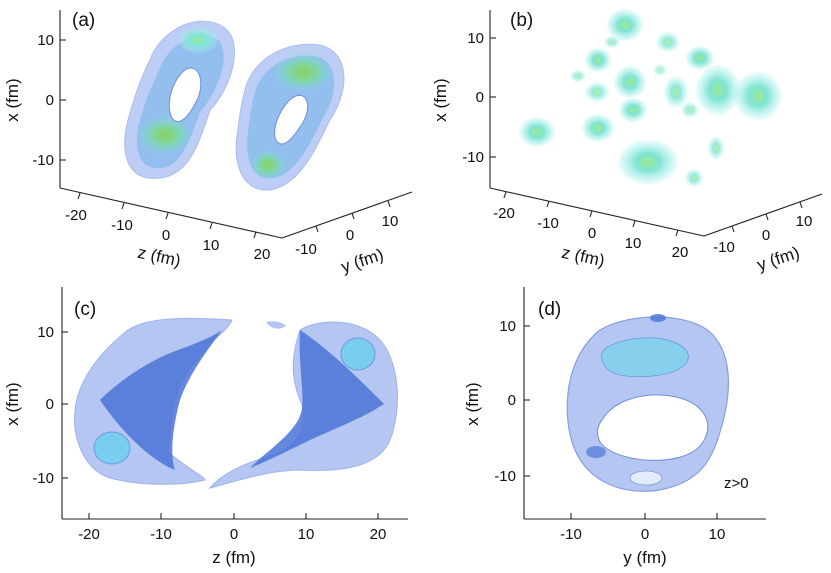 The width and height of the screenshot is (831, 573). Describe the element at coordinates (549, 309) in the screenshot. I see `panel-d-label: (d)` at that location.